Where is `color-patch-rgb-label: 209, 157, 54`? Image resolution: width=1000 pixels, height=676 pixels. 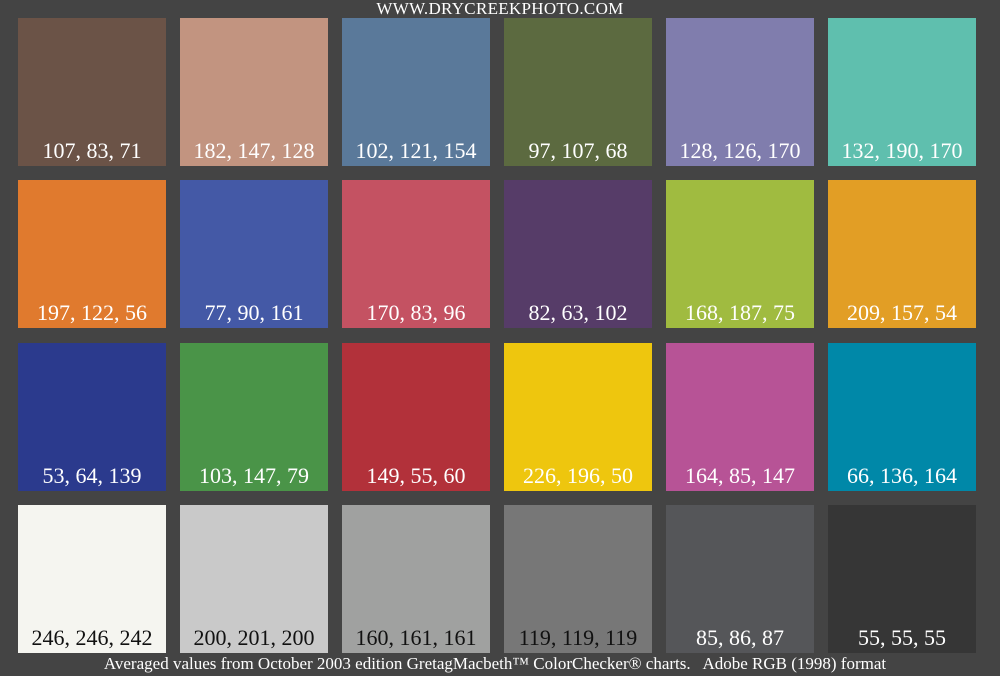 color-patch-rgb-label: 209, 157, 54 is located at coordinates (902, 312).